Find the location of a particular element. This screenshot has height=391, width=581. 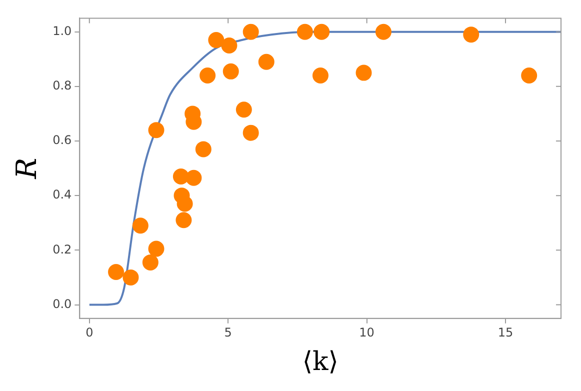

y-tick-label: 0.8 is located at coordinates (62, 85).